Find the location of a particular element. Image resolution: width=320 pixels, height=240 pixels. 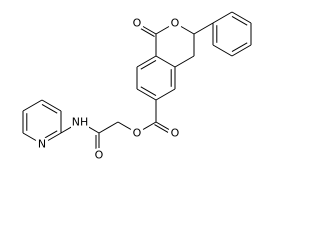

atom-label: N is located at coordinates (42, 144).